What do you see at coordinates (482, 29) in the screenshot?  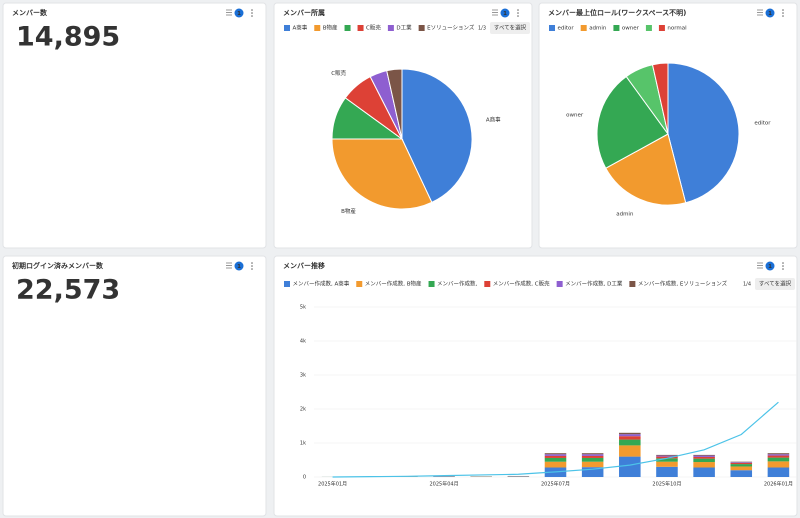 I see `legend-pager: 1/3` at bounding box center [482, 29].